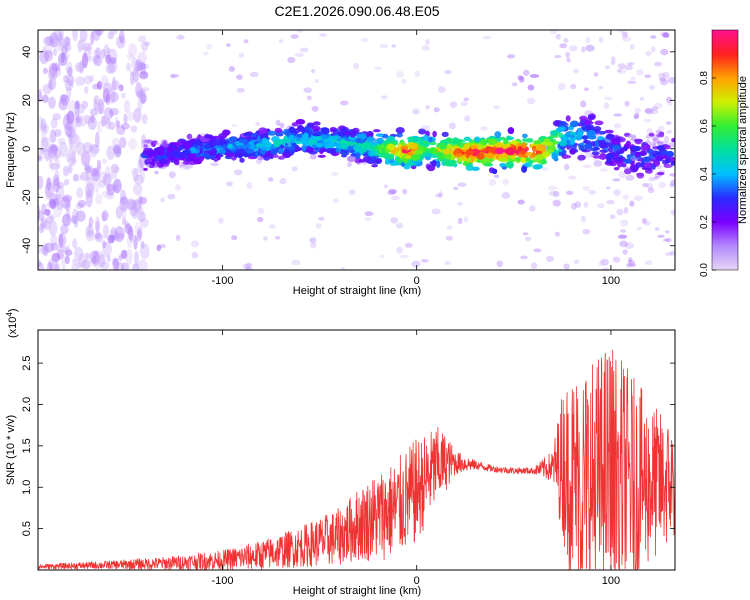  I want to click on spectrogram-y-tick-label: 0, so click(27, 149).